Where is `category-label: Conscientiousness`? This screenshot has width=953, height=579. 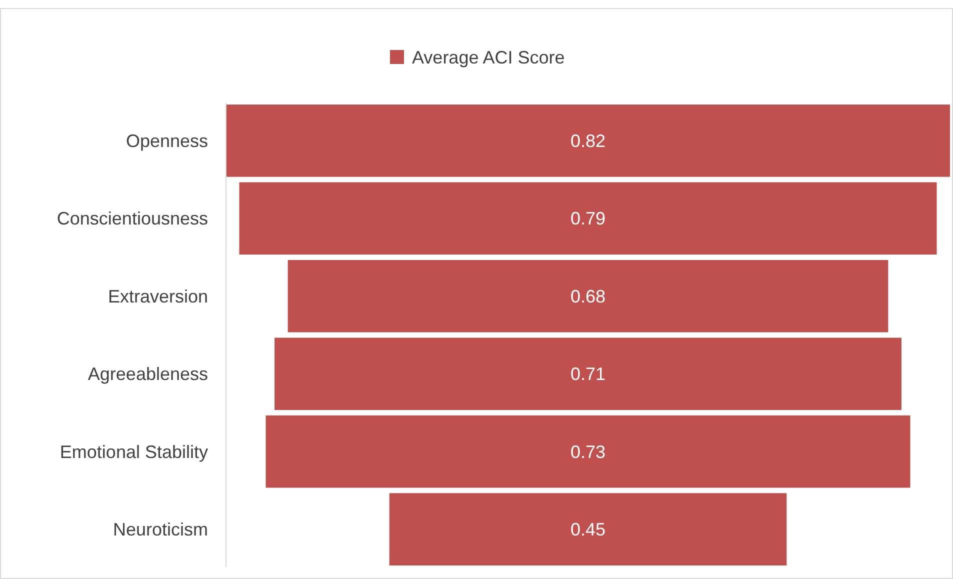
category-label: Conscientiousness is located at coordinates (132, 218).